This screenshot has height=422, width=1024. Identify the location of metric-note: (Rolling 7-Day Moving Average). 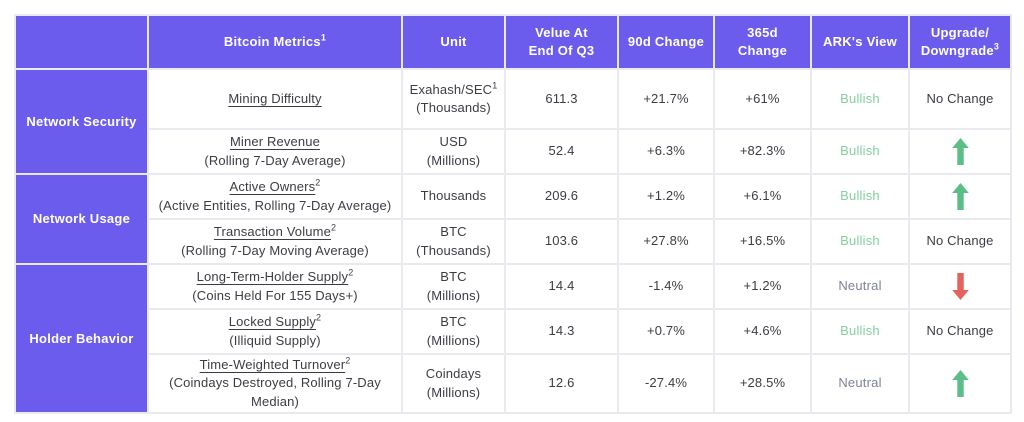
(275, 250).